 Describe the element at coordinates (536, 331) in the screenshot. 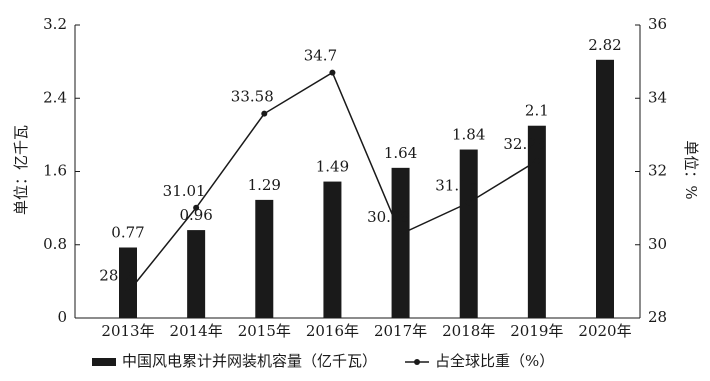

I see `x-tick-label: 2019年` at that location.